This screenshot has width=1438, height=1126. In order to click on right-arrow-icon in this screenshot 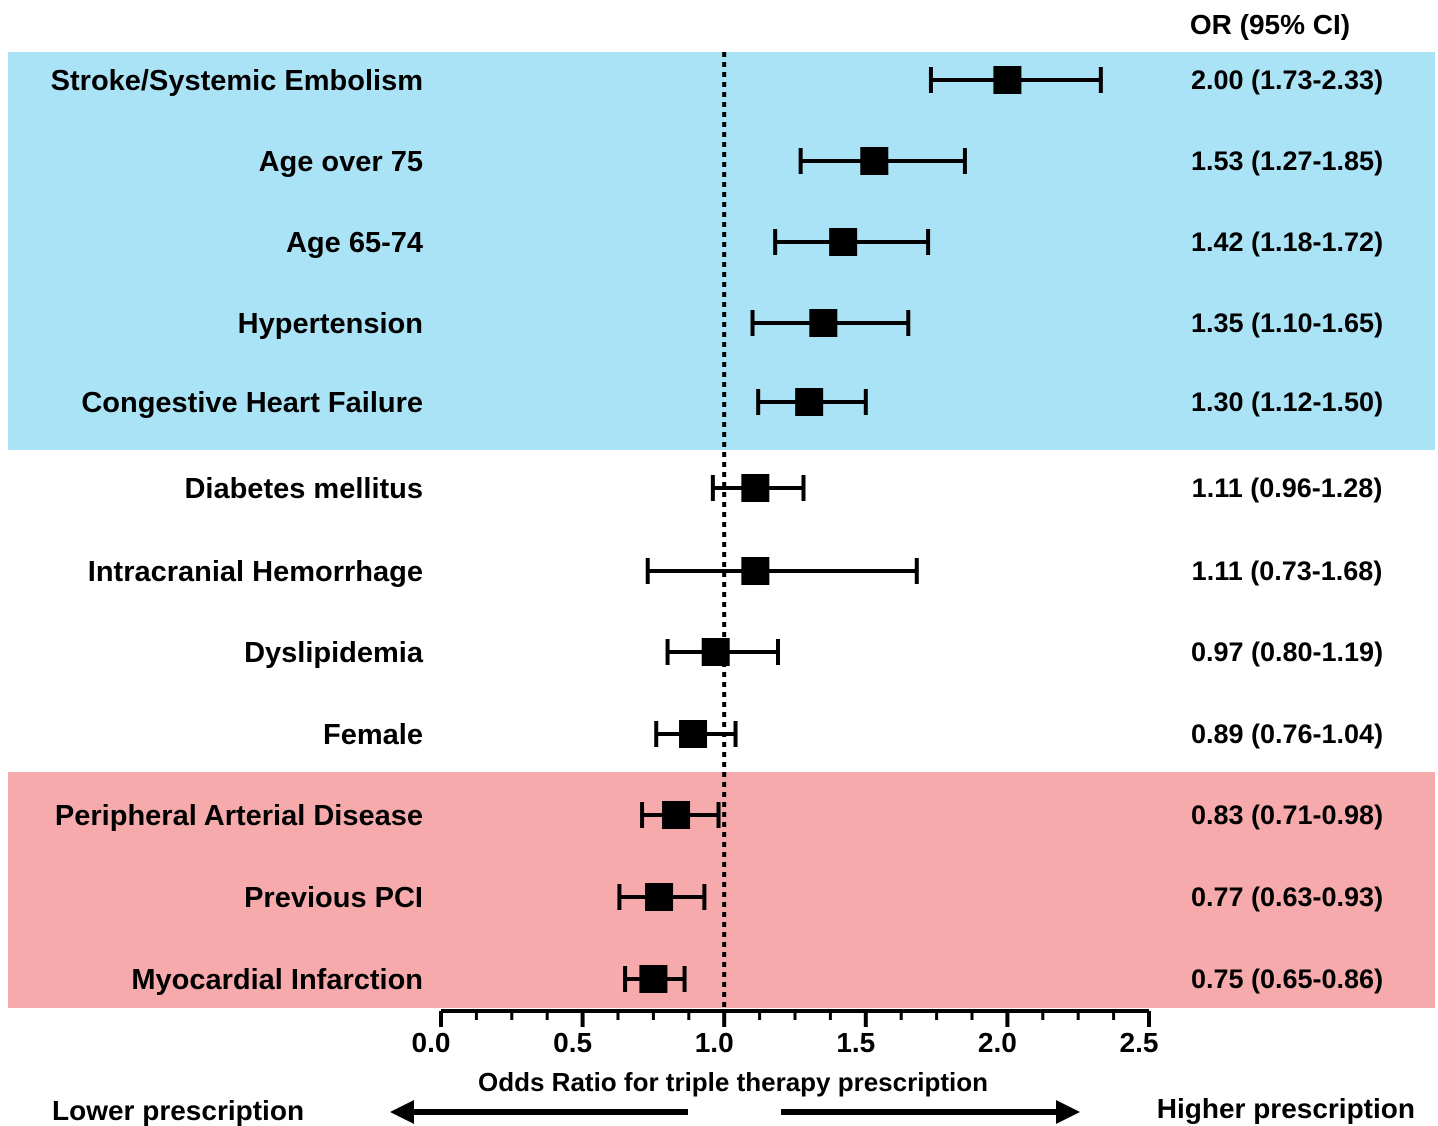, I will do `click(930, 1112)`.